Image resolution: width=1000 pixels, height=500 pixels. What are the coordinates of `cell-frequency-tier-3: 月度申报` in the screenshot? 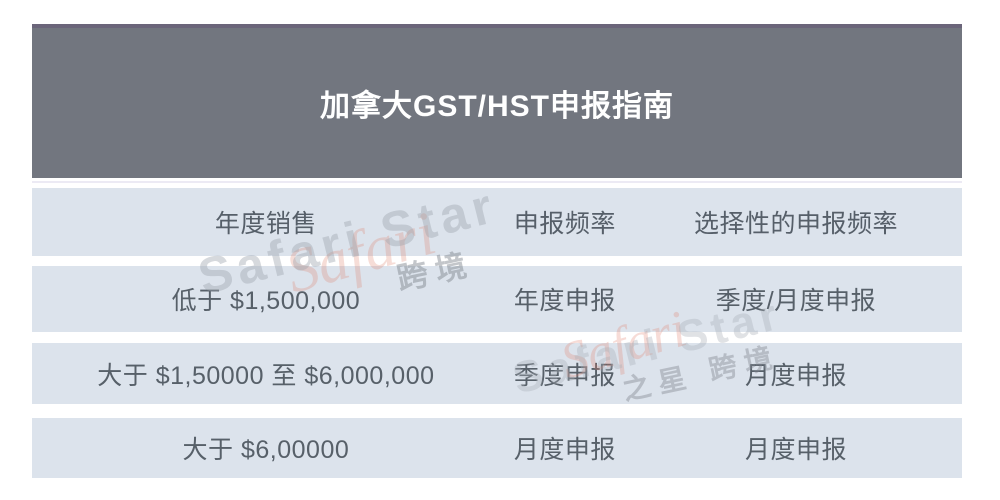 It's located at (564, 450).